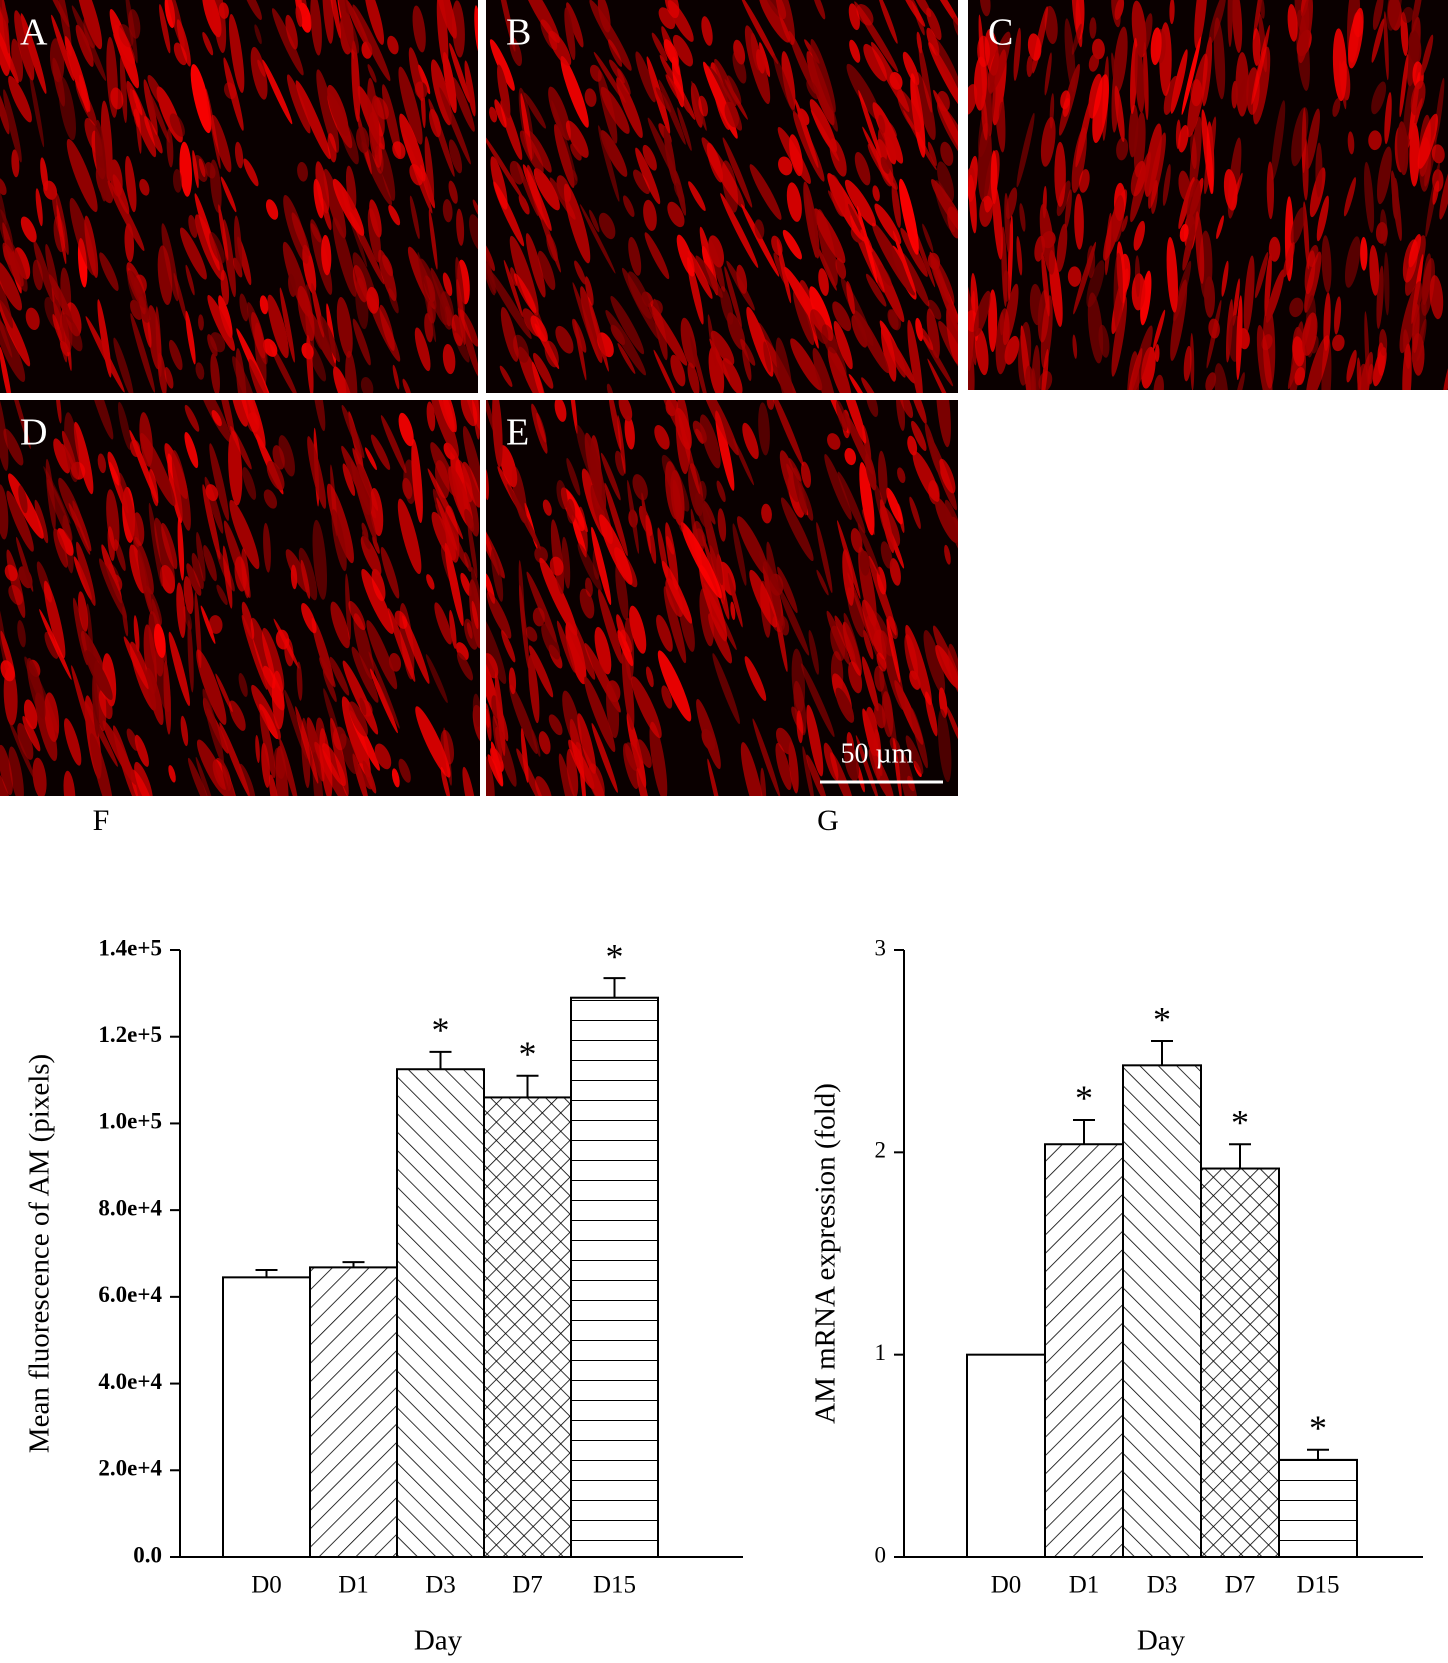 The width and height of the screenshot is (1448, 1663). I want to click on x-tick-label: D15, so click(1317, 1585).